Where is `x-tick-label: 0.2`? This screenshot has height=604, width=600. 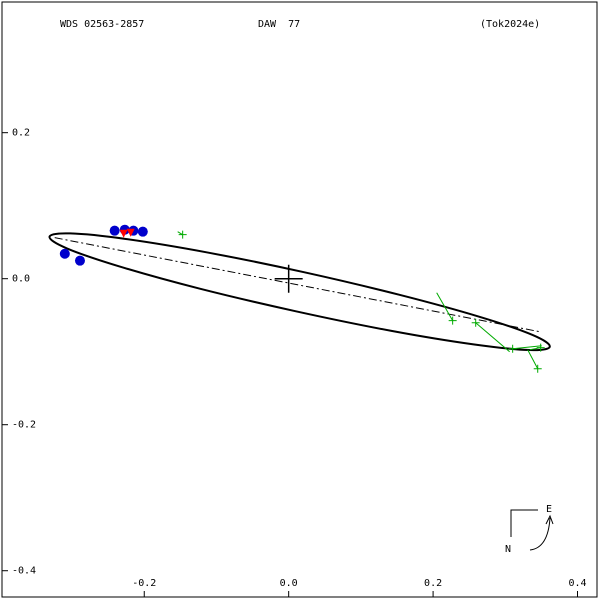
x-tick-label: 0.2 is located at coordinates (433, 583).